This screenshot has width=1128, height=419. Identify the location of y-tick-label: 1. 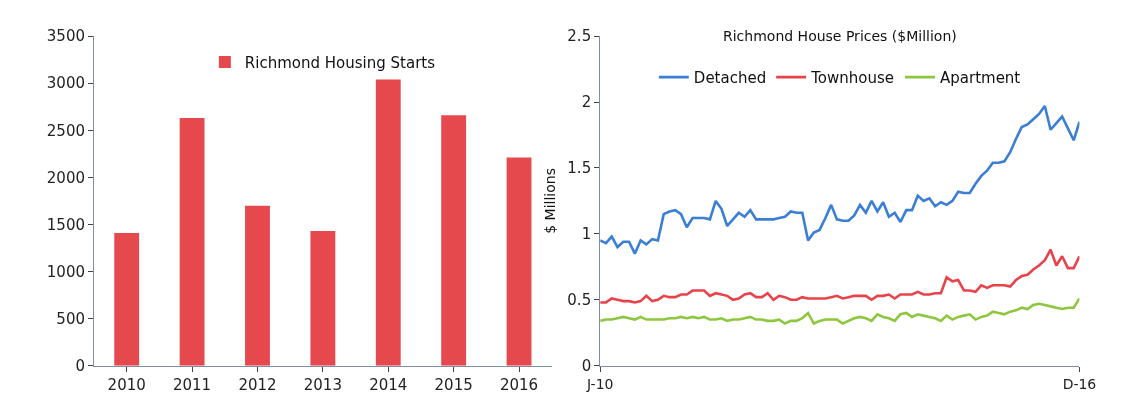
(586, 234).